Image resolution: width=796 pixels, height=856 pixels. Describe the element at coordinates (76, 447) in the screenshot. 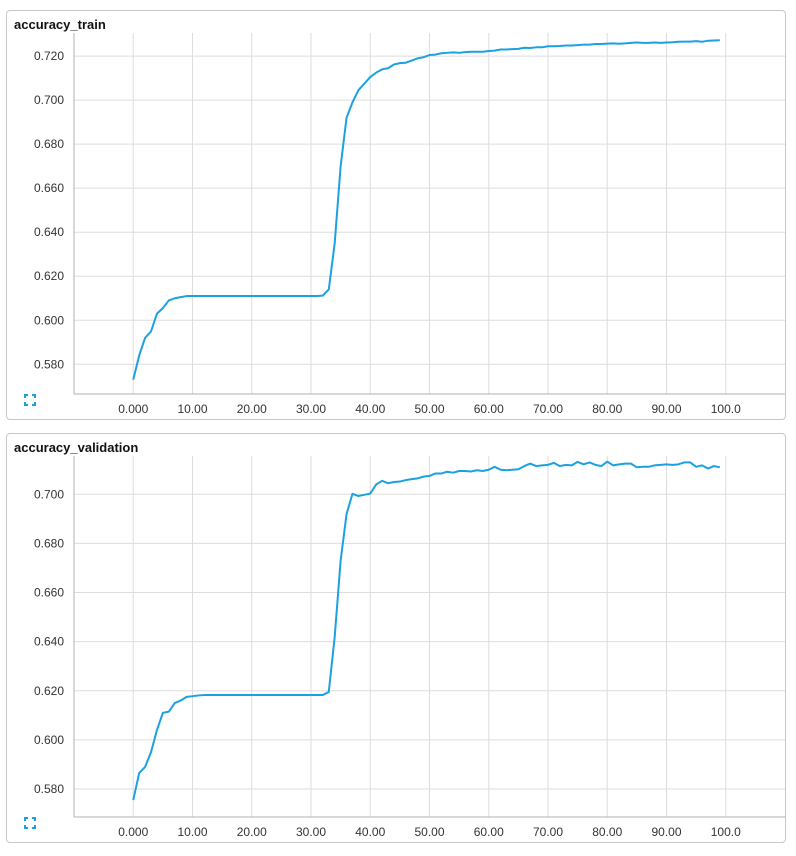

I see `chart-title: accuracy_validation` at that location.